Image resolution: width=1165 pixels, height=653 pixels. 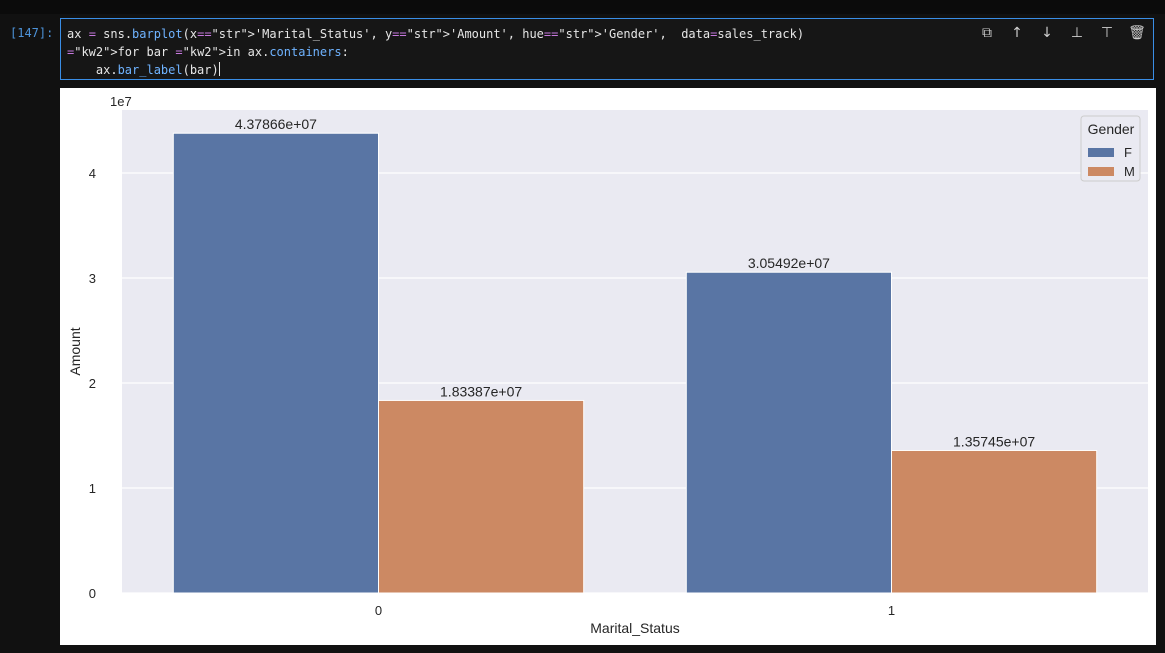 What do you see at coordinates (582, 7) in the screenshot?
I see `top-strip` at bounding box center [582, 7].